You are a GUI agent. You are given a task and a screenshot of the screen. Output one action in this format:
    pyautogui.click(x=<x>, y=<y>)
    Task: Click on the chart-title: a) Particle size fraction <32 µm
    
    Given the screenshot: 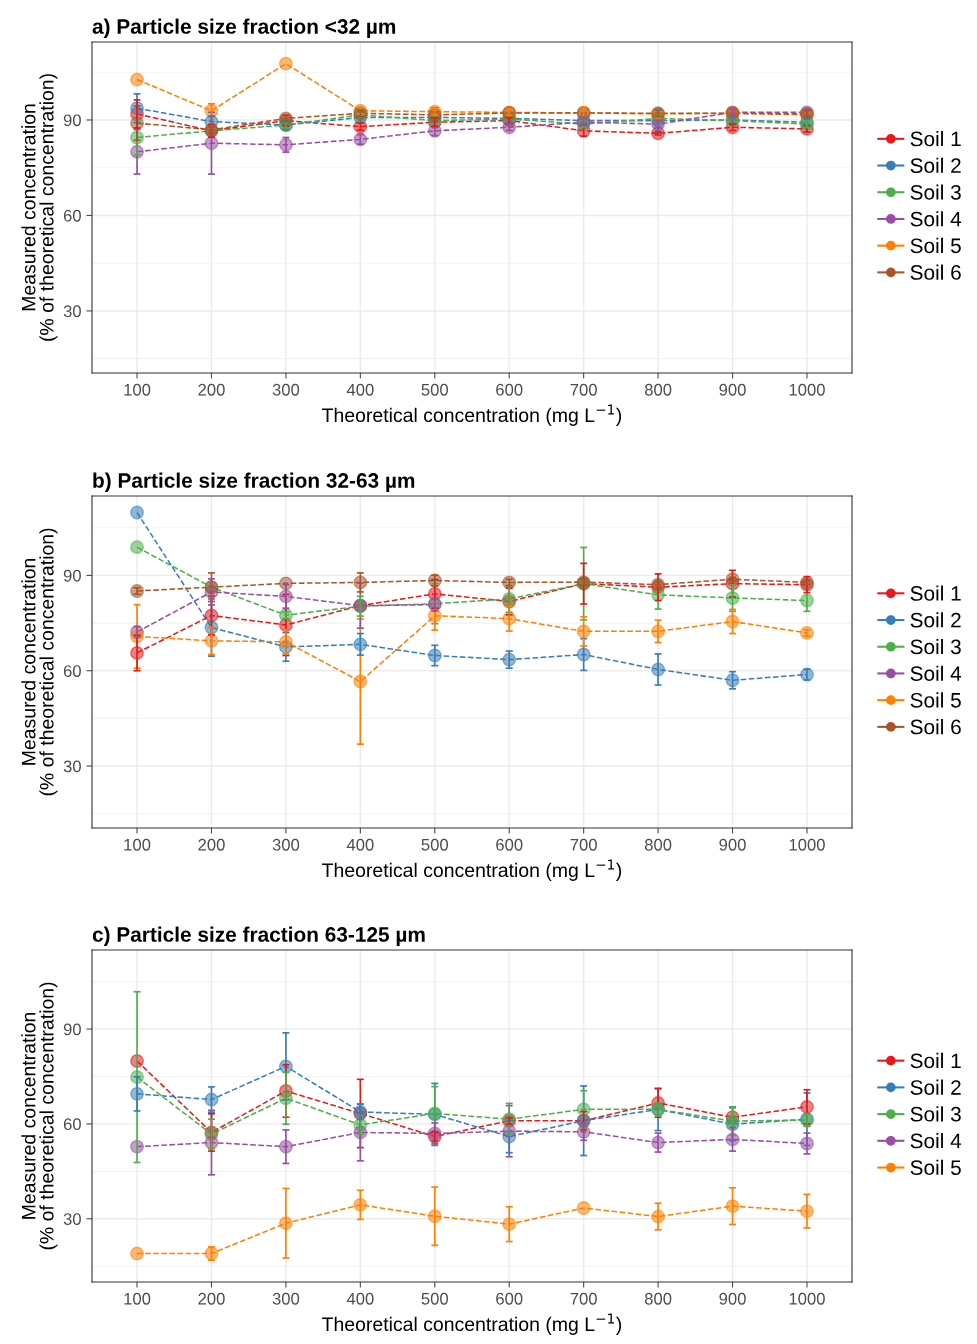 What is the action you would take?
    pyautogui.click(x=244, y=28)
    